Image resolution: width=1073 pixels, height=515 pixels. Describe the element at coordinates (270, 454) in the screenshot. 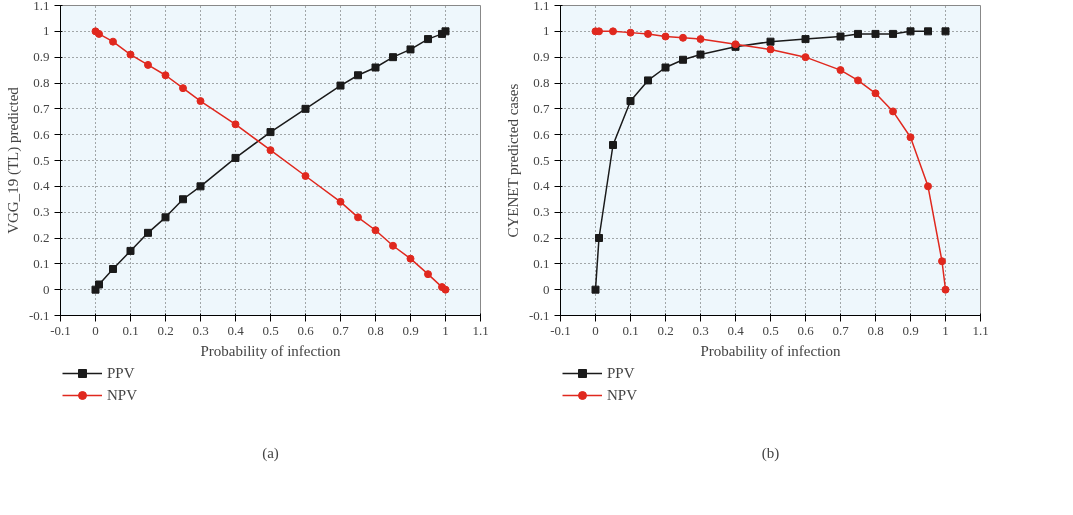

I see `text: (a)` at that location.